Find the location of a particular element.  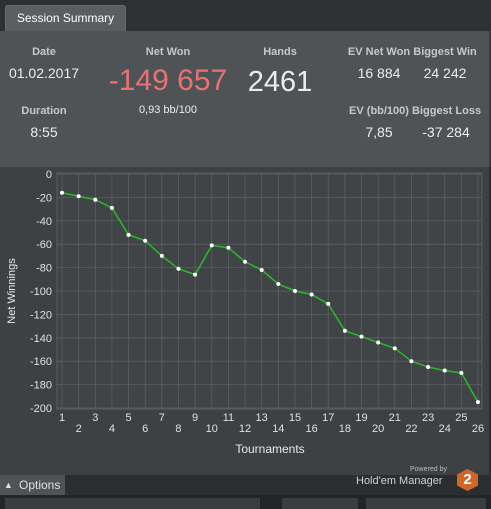

biggest-win-label: Biggest Win is located at coordinates (445, 52).